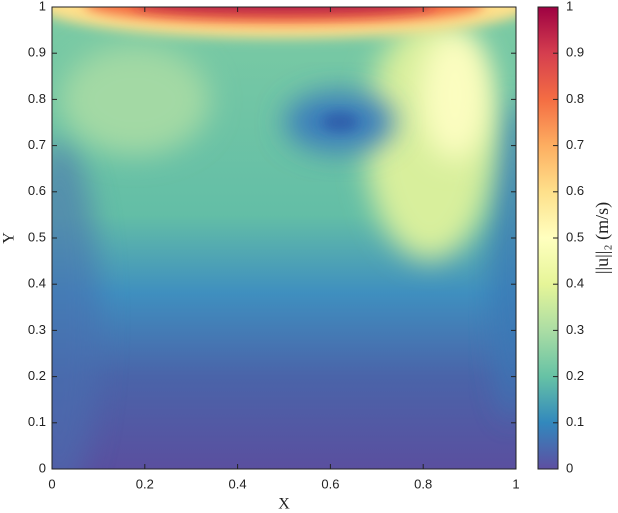 The width and height of the screenshot is (618, 513). What do you see at coordinates (42, 467) in the screenshot?
I see `y-tick-label: 0` at bounding box center [42, 467].